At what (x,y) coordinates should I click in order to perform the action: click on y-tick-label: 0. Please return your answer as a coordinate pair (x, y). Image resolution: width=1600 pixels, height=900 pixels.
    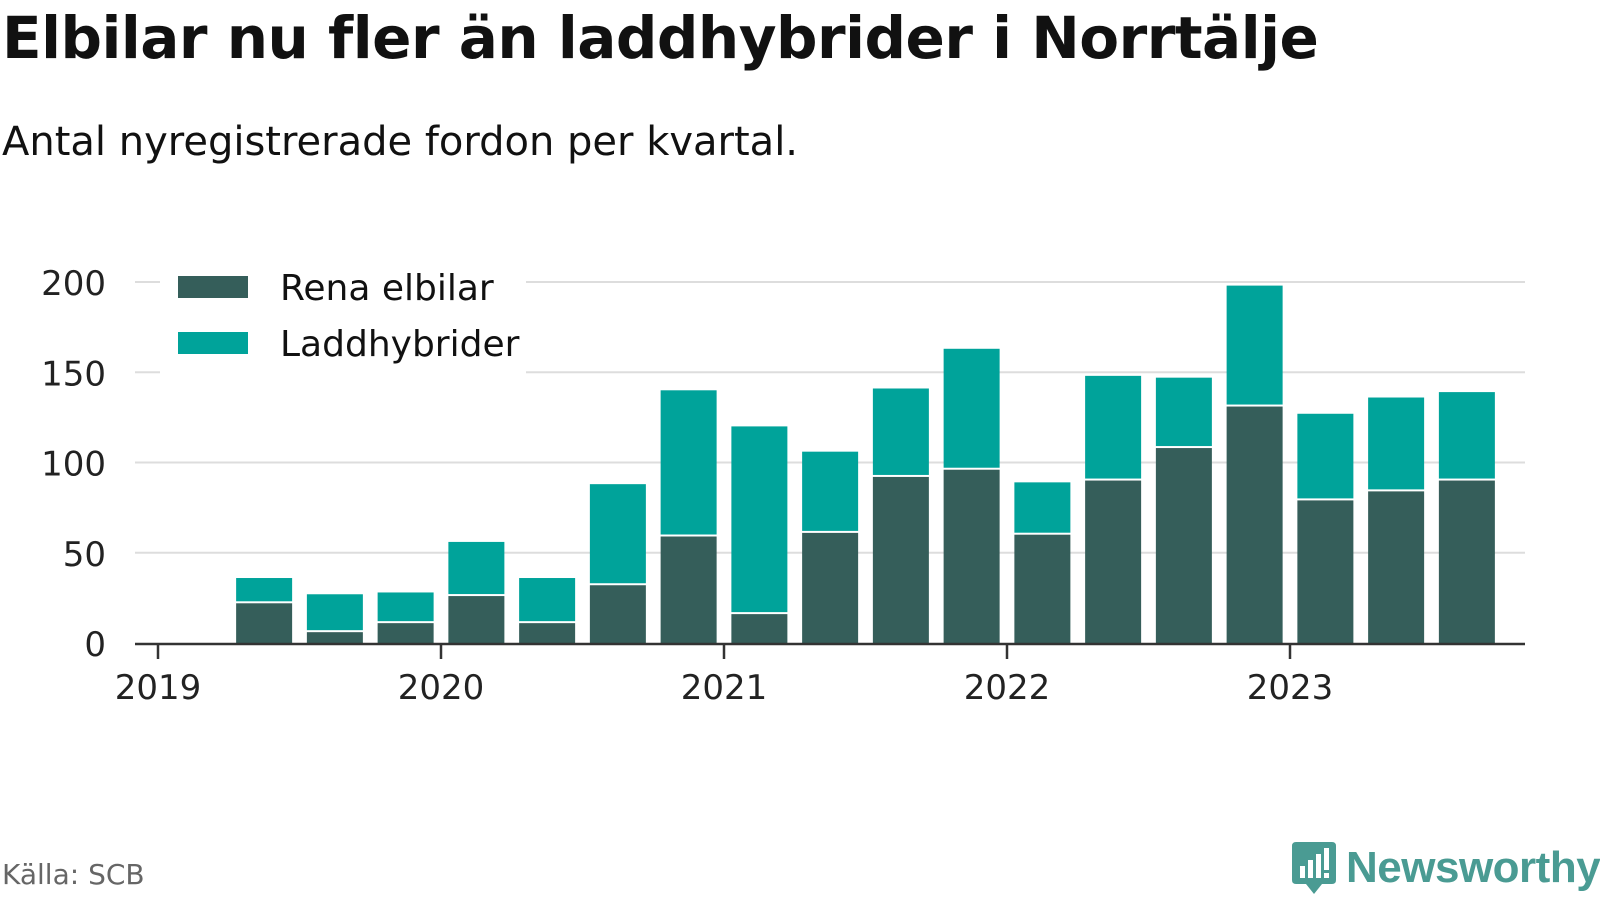
    Looking at the image, I should click on (95, 645).